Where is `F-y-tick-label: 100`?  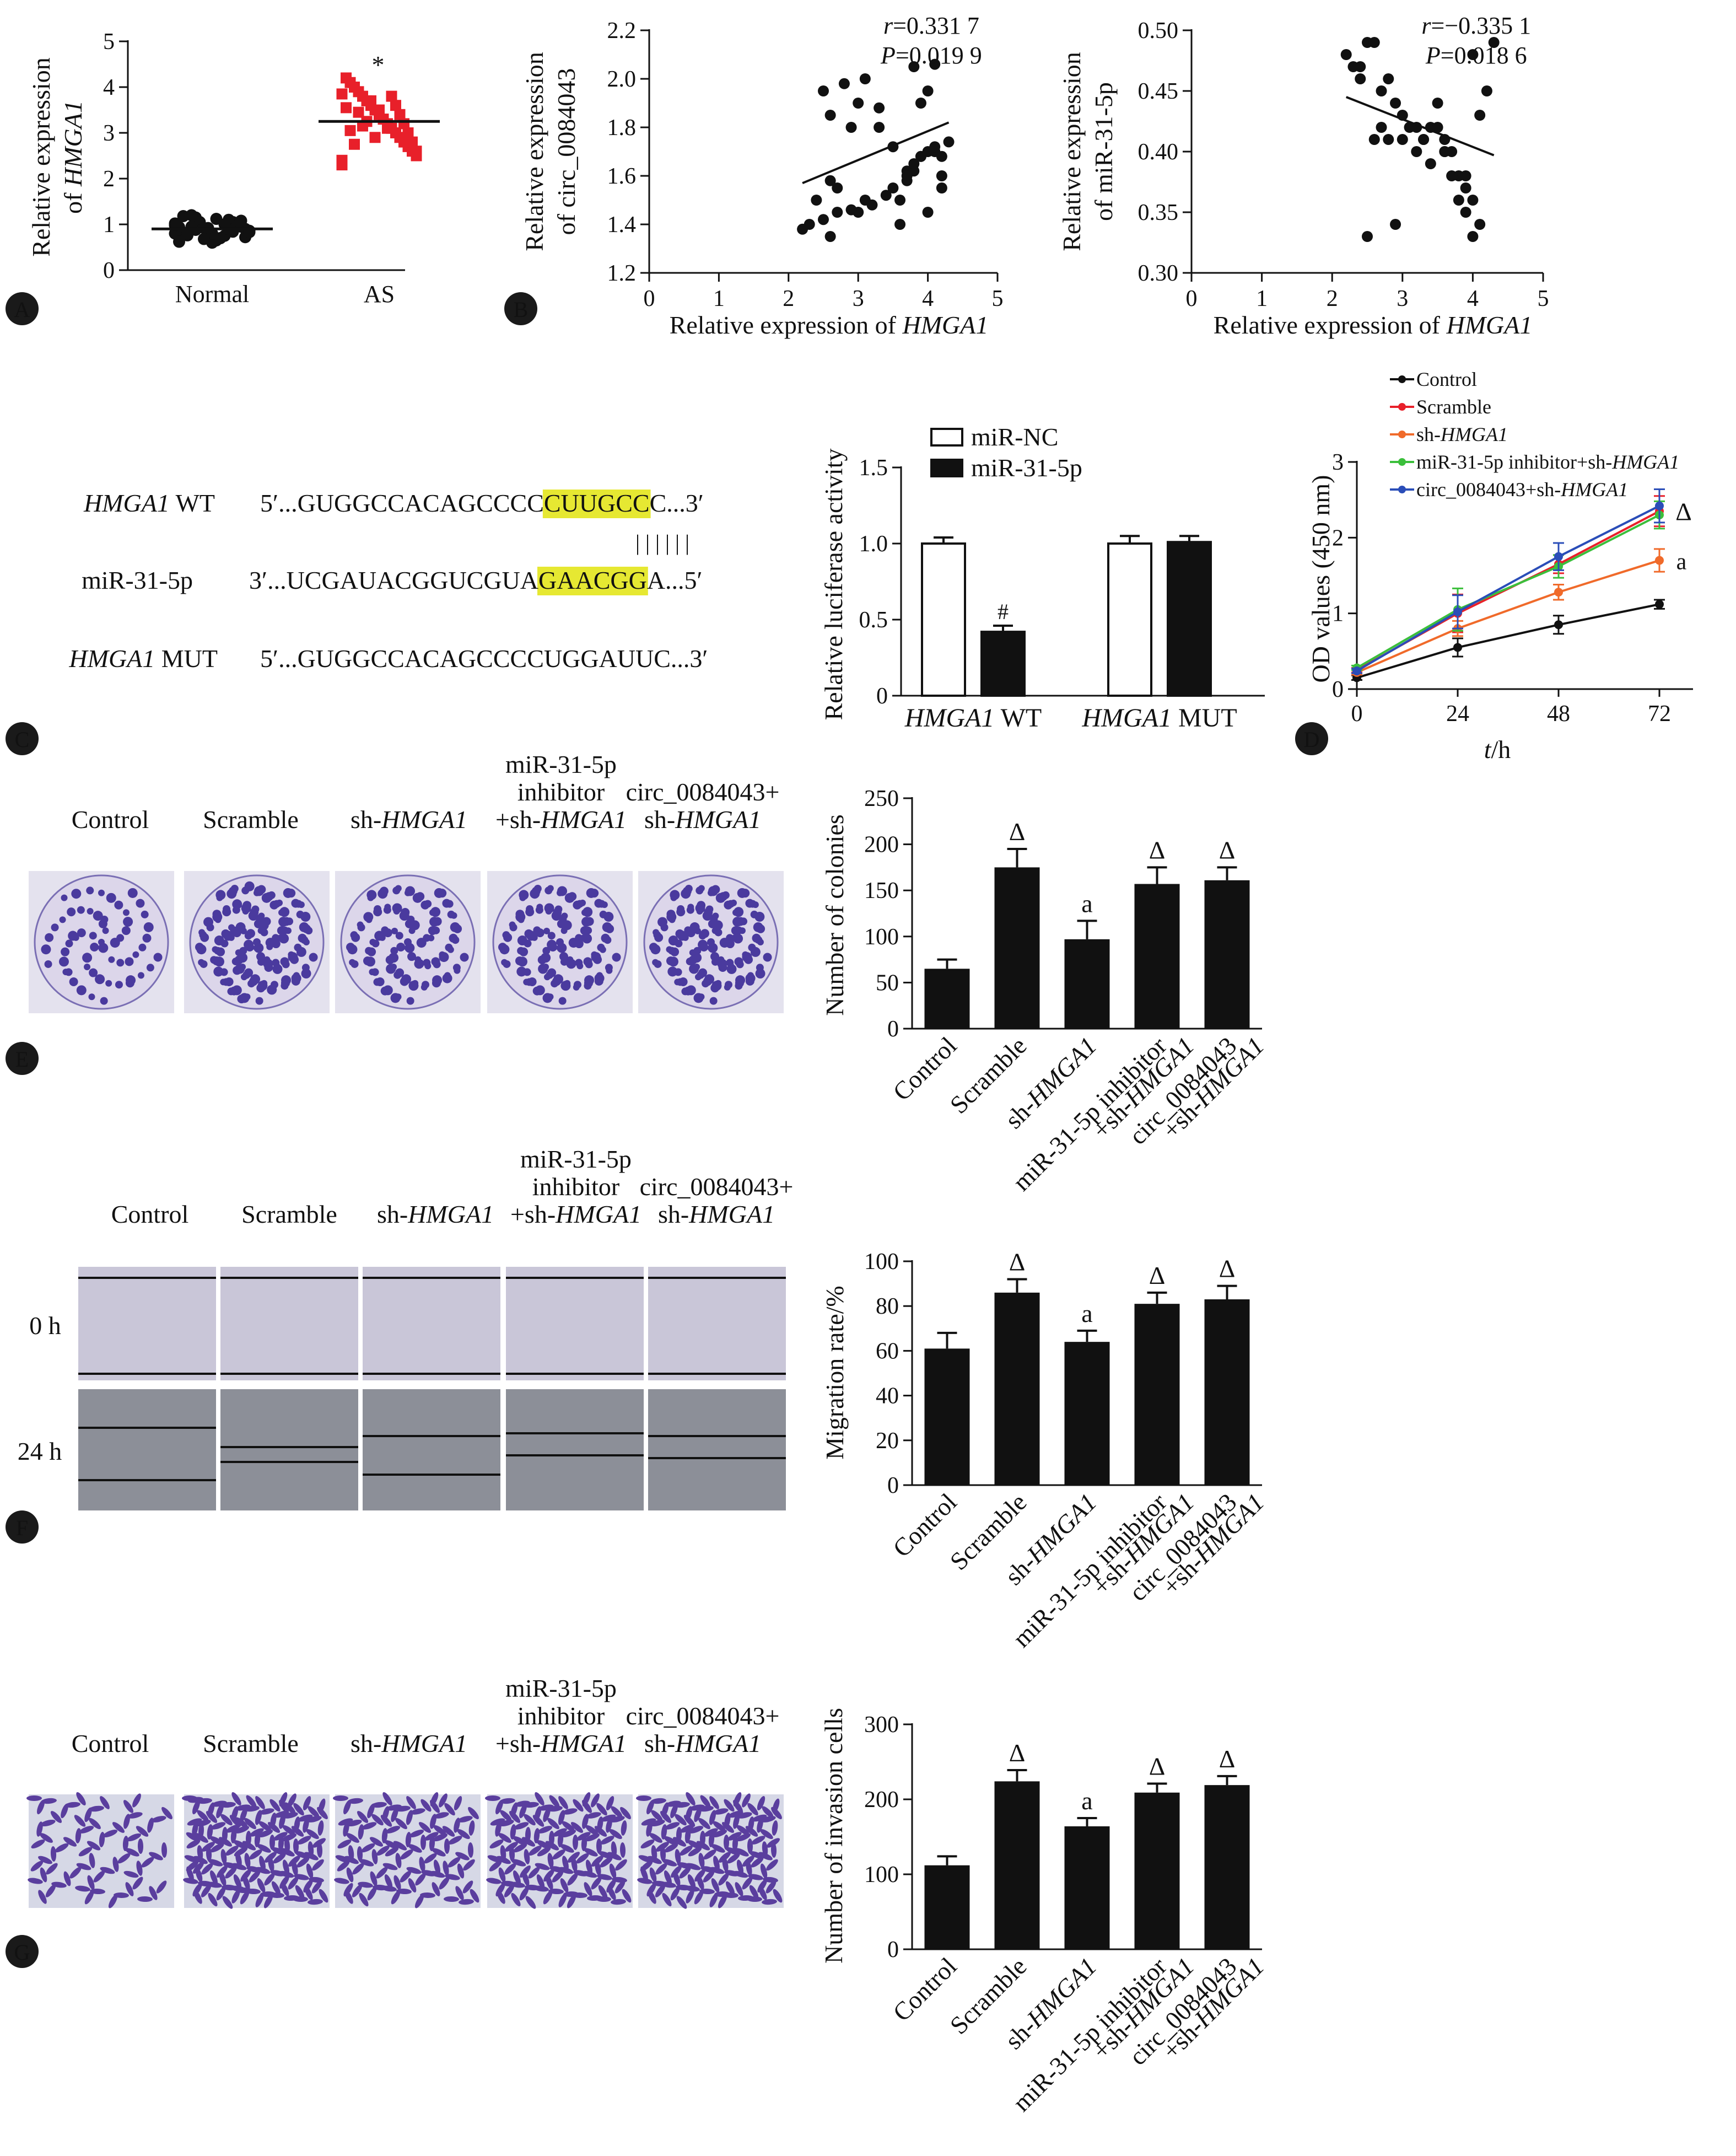 F-y-tick-label: 100 is located at coordinates (881, 1262).